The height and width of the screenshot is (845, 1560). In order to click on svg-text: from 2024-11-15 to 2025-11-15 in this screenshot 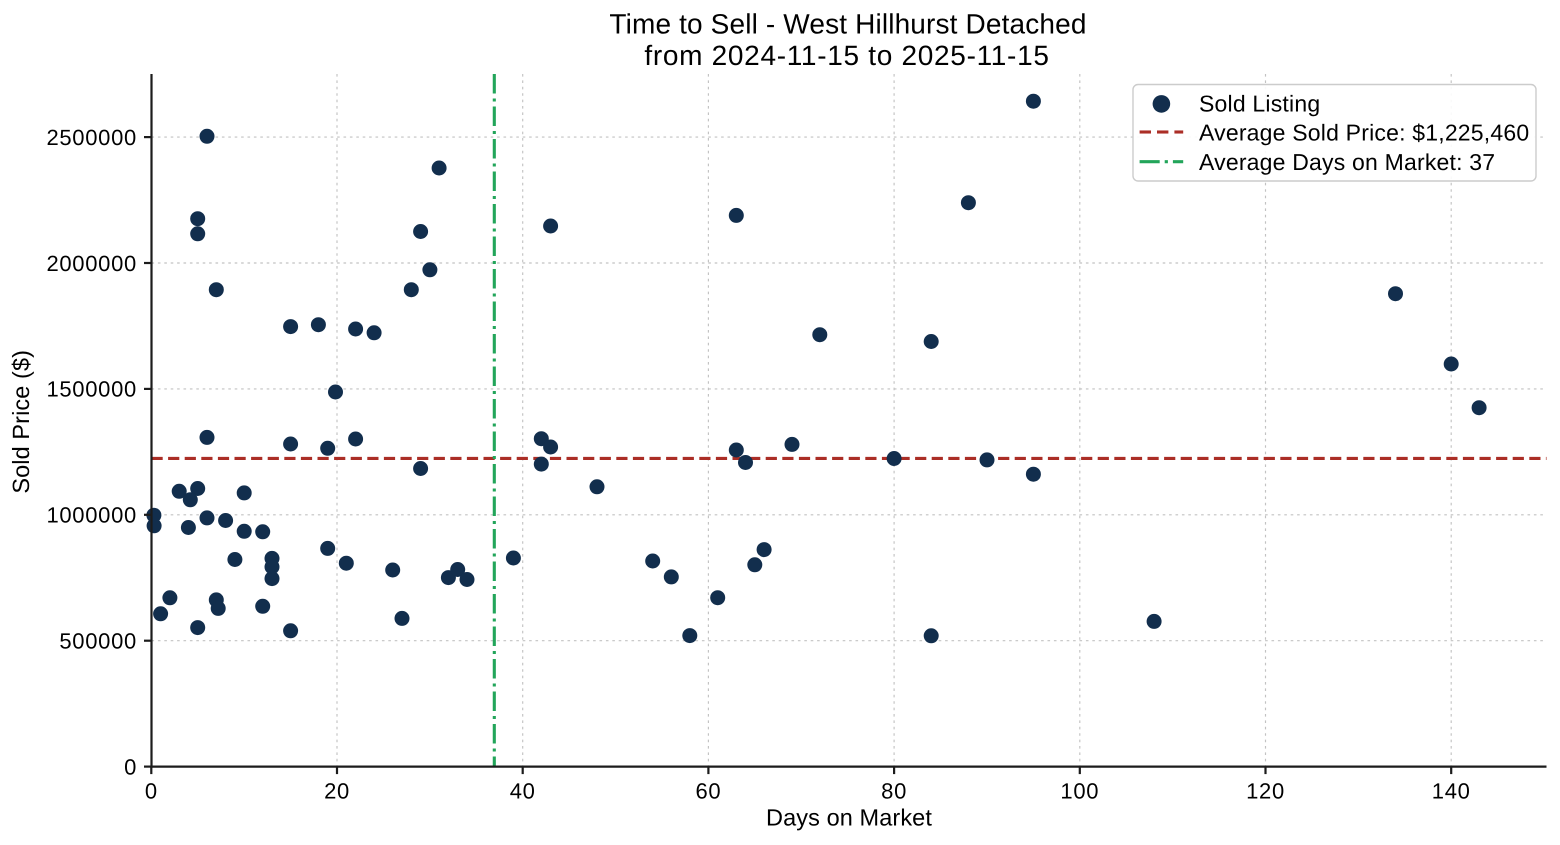, I will do `click(846, 55)`.